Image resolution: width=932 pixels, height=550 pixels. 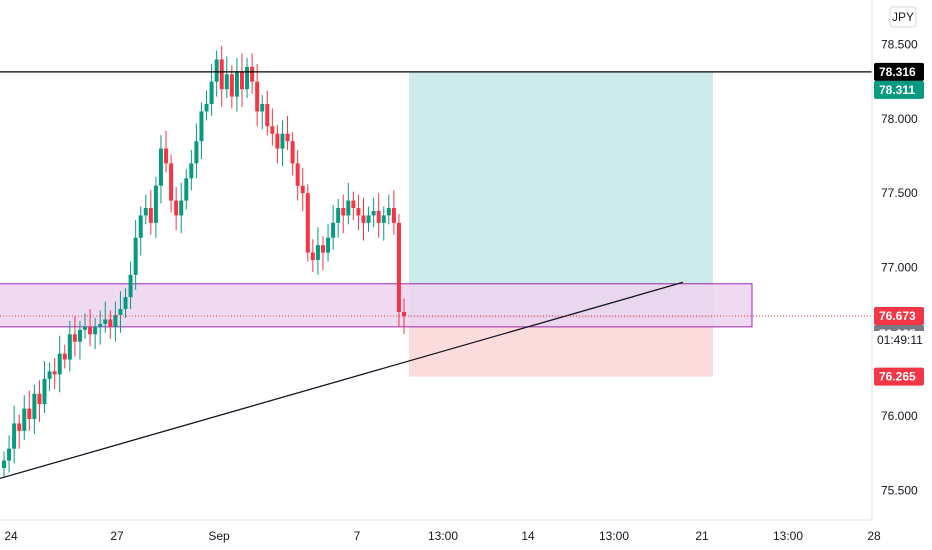 I want to click on x-axis: 24 27 Sep 7 13:00 14 13:00 21 13:00 28, so click(x=442, y=536).